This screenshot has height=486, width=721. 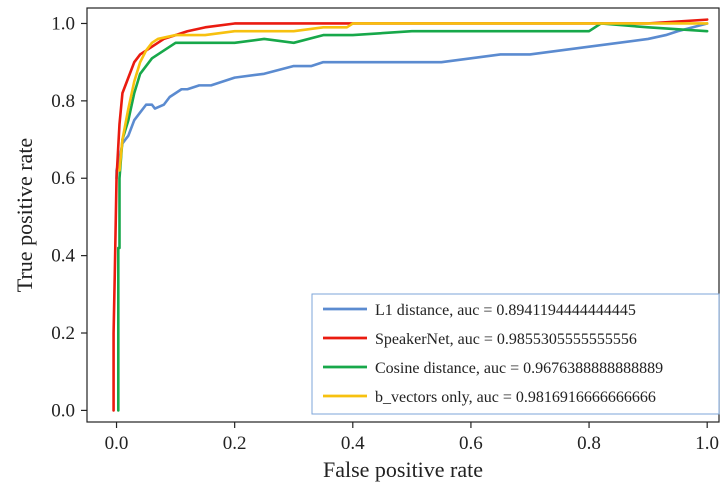 I want to click on y-axis-ticks: 0.0 0.2 0.4 0.6 0.8 1.0, so click(x=69, y=217).